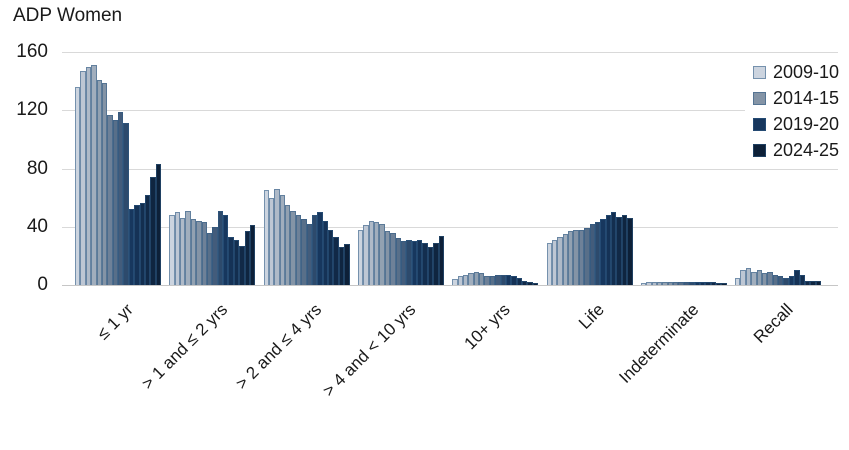 The width and height of the screenshot is (849, 450). What do you see at coordinates (805, 124) in the screenshot?
I see `legend-label: 2019-20` at bounding box center [805, 124].